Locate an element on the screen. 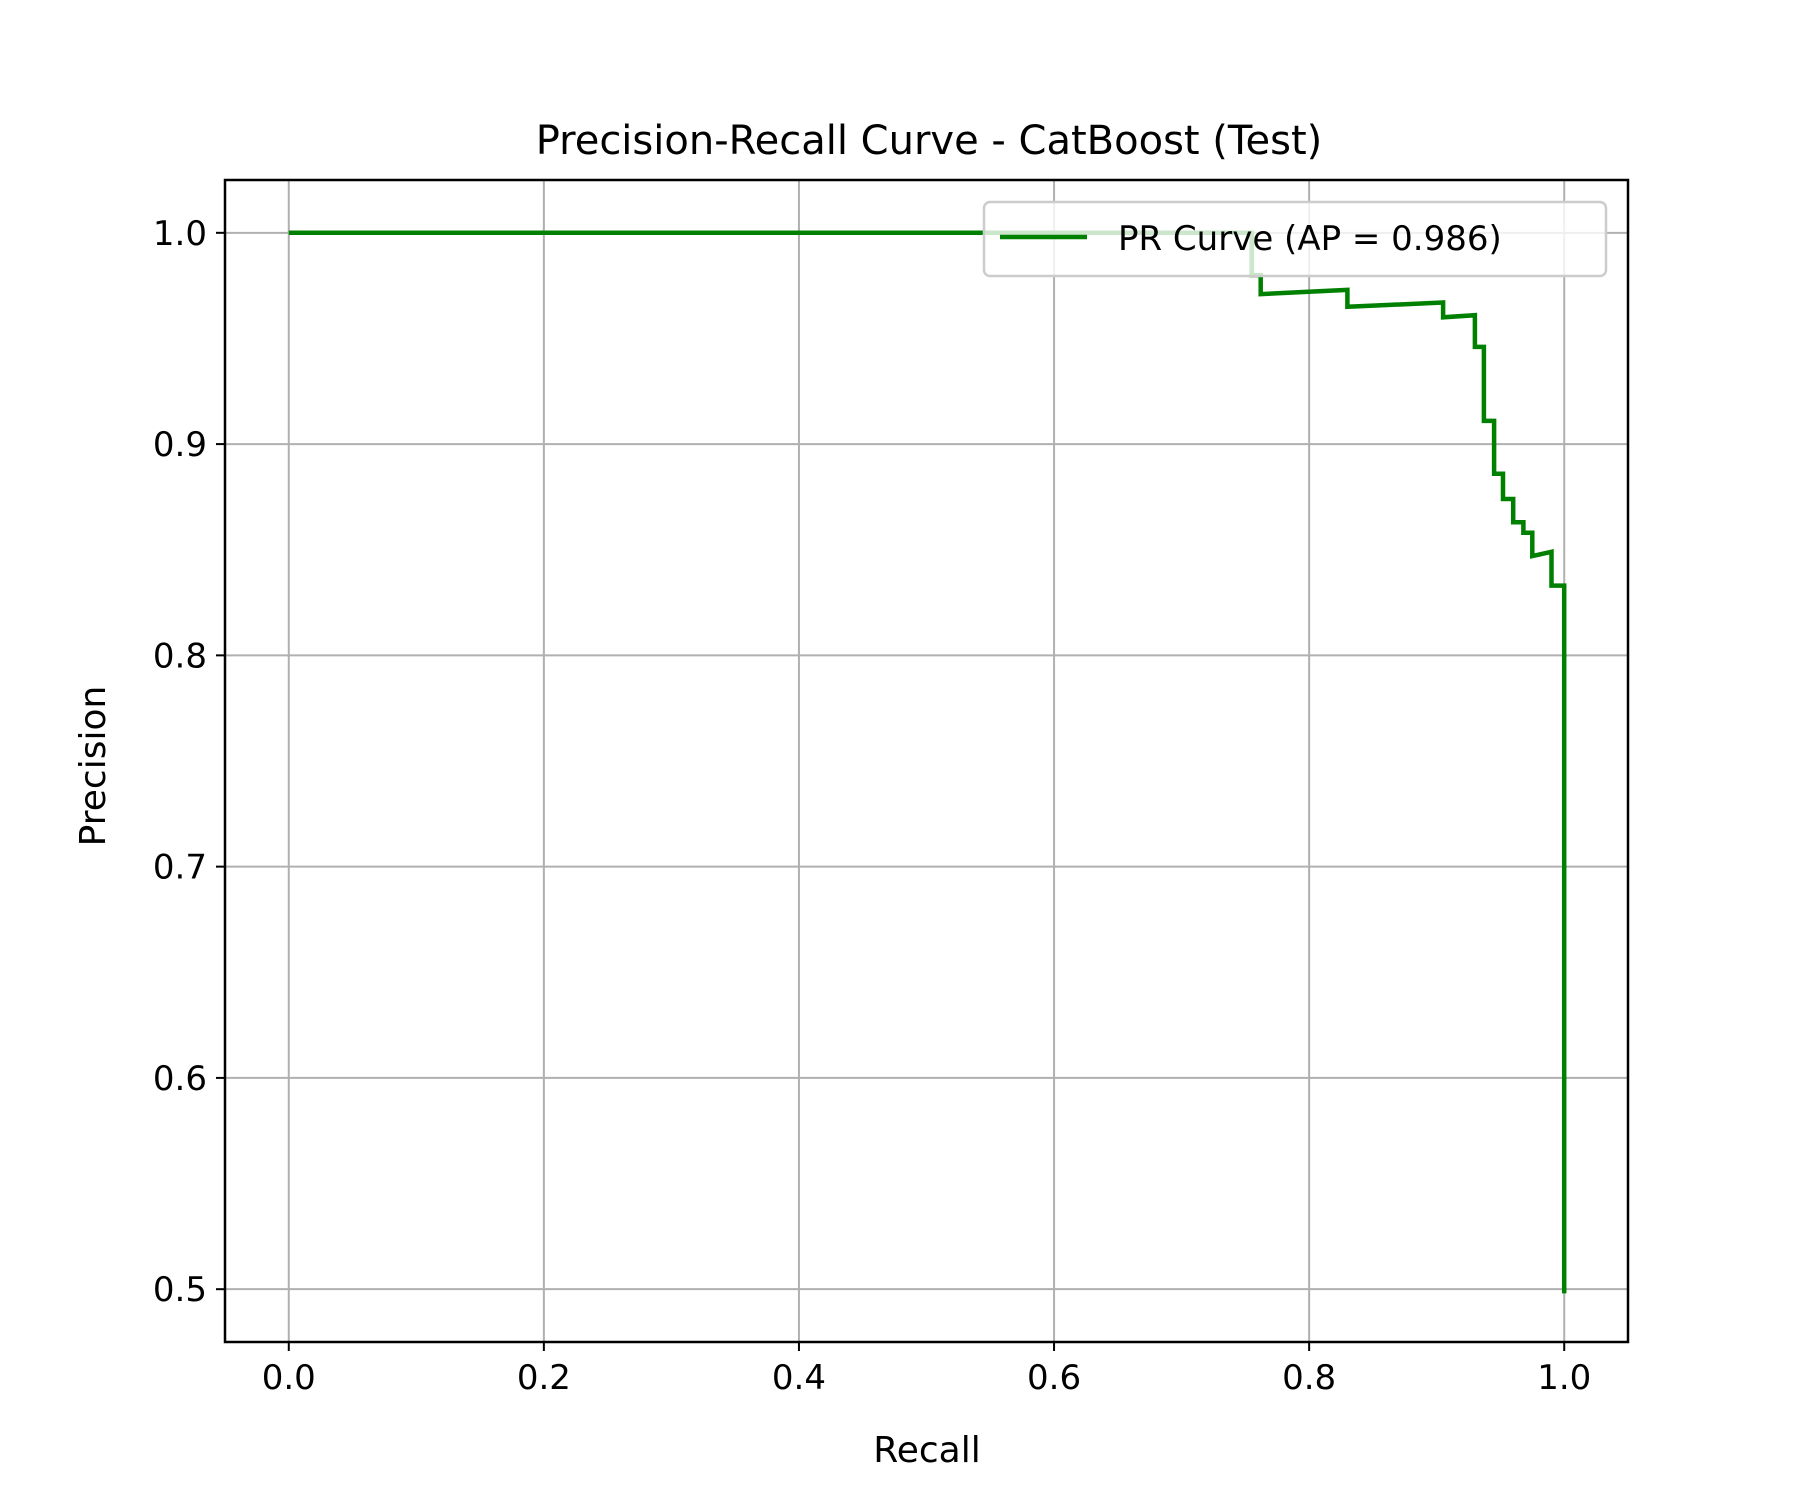 The image size is (1800, 1500). chart-title: Precision-Recall Curve - CatBoost (Test) is located at coordinates (929, 141).